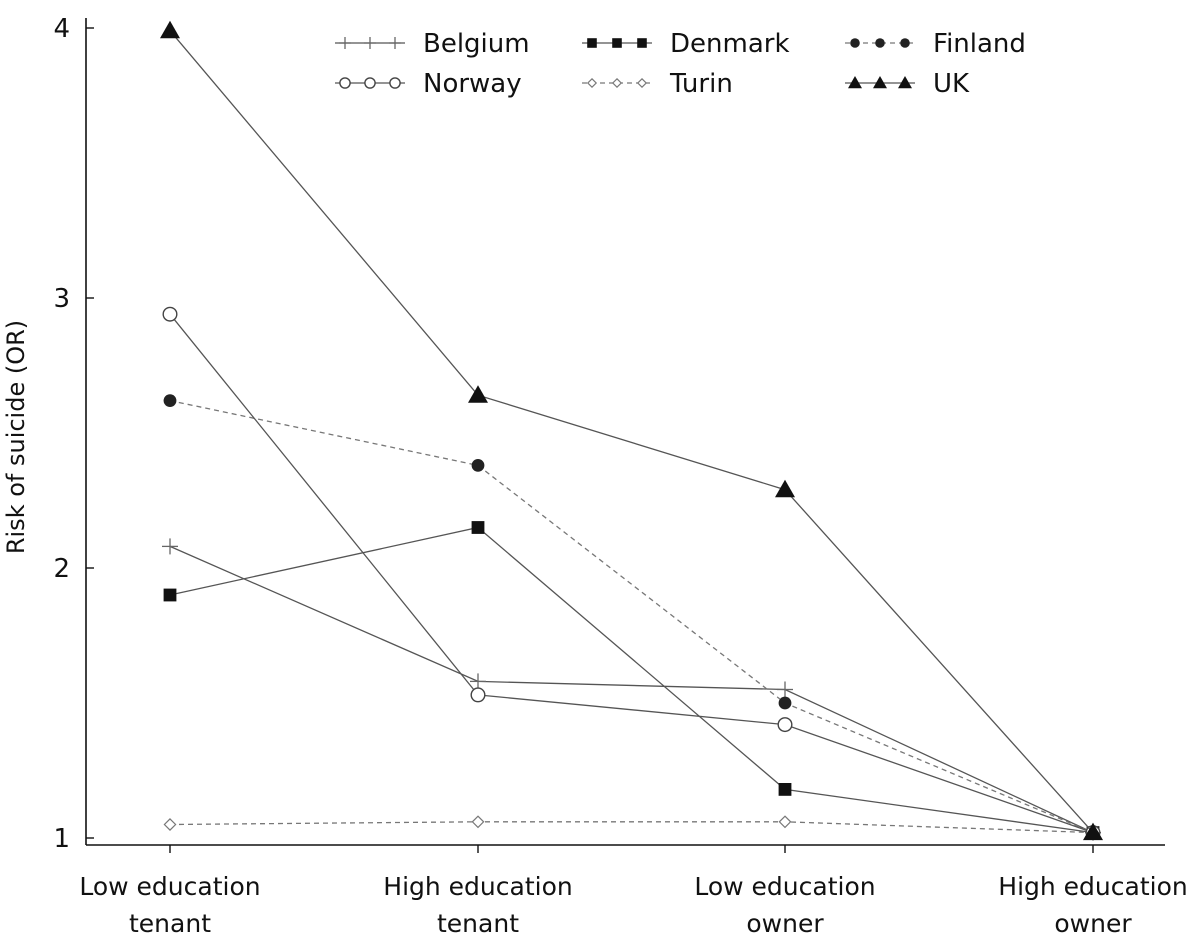 This screenshot has width=1197, height=947. Describe the element at coordinates (61, 569) in the screenshot. I see `y-tick-label: 2` at that location.